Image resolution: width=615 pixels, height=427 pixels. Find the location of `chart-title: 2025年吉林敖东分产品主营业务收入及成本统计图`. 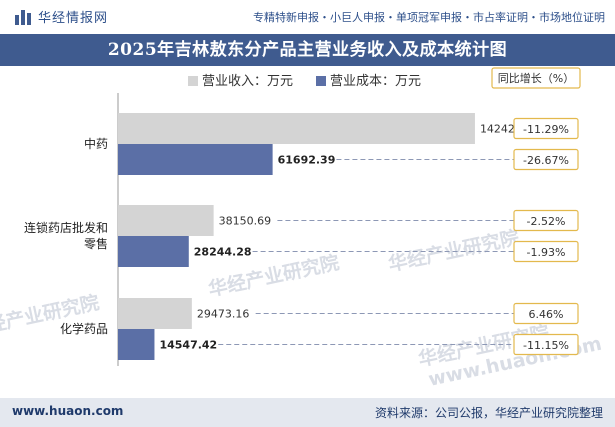

chart-title: 2025年吉林敖东分产品主营业务收入及成本统计图 is located at coordinates (307, 50).